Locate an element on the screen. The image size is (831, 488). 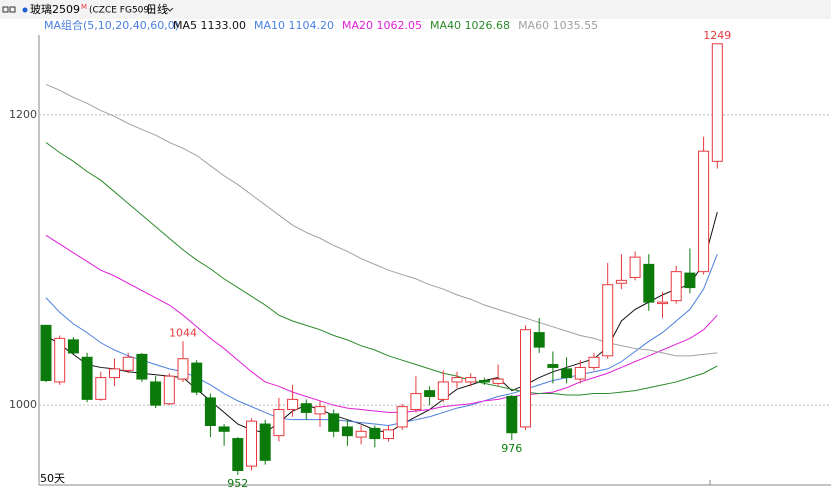
legend-entry: MA20 1062.05 is located at coordinates (382, 25).